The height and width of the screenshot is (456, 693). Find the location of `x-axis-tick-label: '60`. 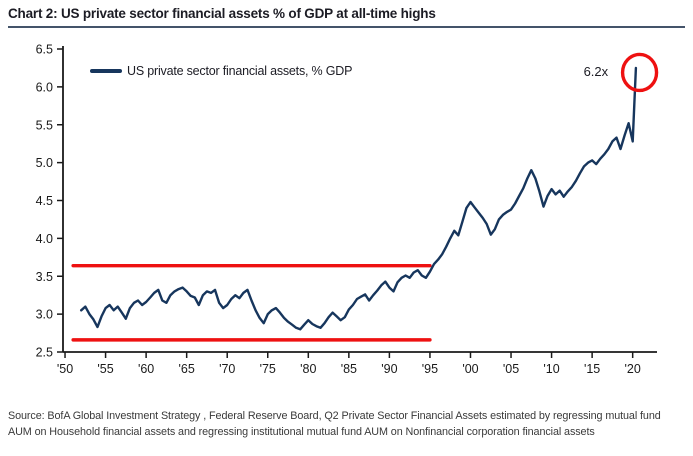

x-axis-tick-label: '60 is located at coordinates (146, 369).